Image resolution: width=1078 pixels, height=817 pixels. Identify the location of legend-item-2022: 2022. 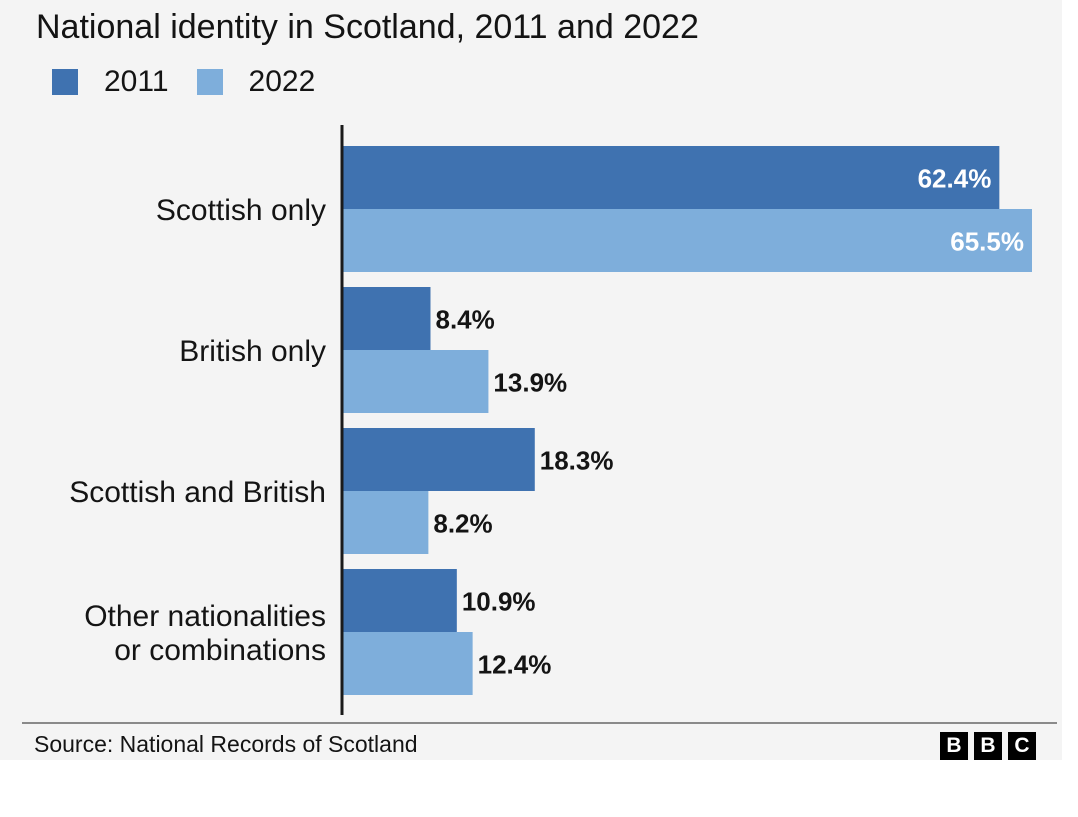
(256, 82).